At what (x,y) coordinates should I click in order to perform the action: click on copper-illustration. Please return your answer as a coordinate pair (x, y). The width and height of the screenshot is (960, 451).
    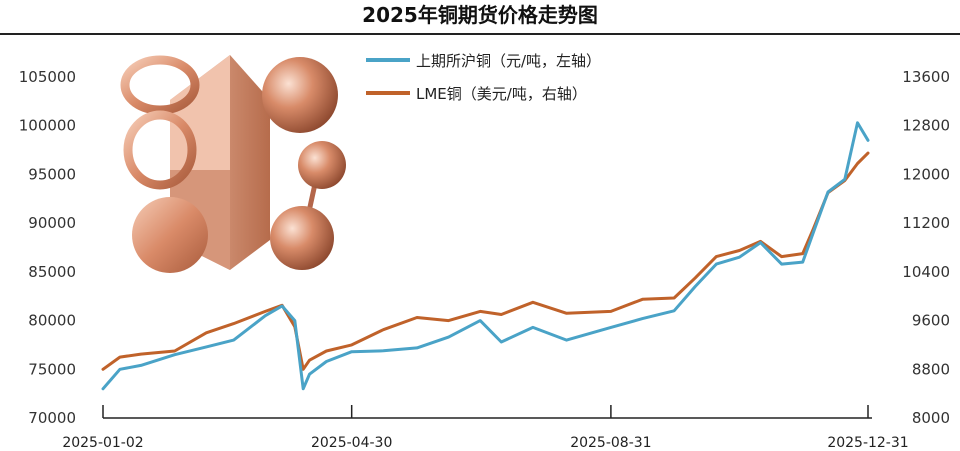
    Looking at the image, I should click on (233, 164).